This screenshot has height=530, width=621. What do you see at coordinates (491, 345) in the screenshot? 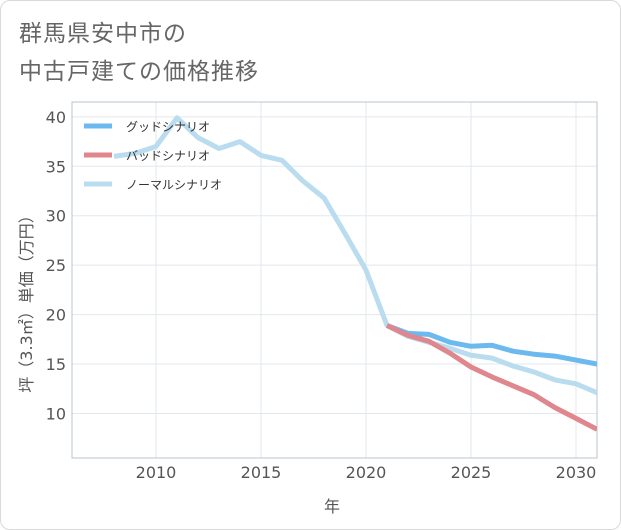
I see `series-line-good` at bounding box center [491, 345].